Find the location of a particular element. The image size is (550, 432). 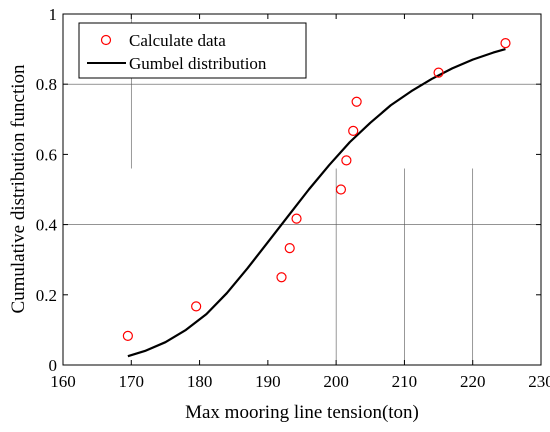

legend-marker-circle-icon is located at coordinates (106, 40).